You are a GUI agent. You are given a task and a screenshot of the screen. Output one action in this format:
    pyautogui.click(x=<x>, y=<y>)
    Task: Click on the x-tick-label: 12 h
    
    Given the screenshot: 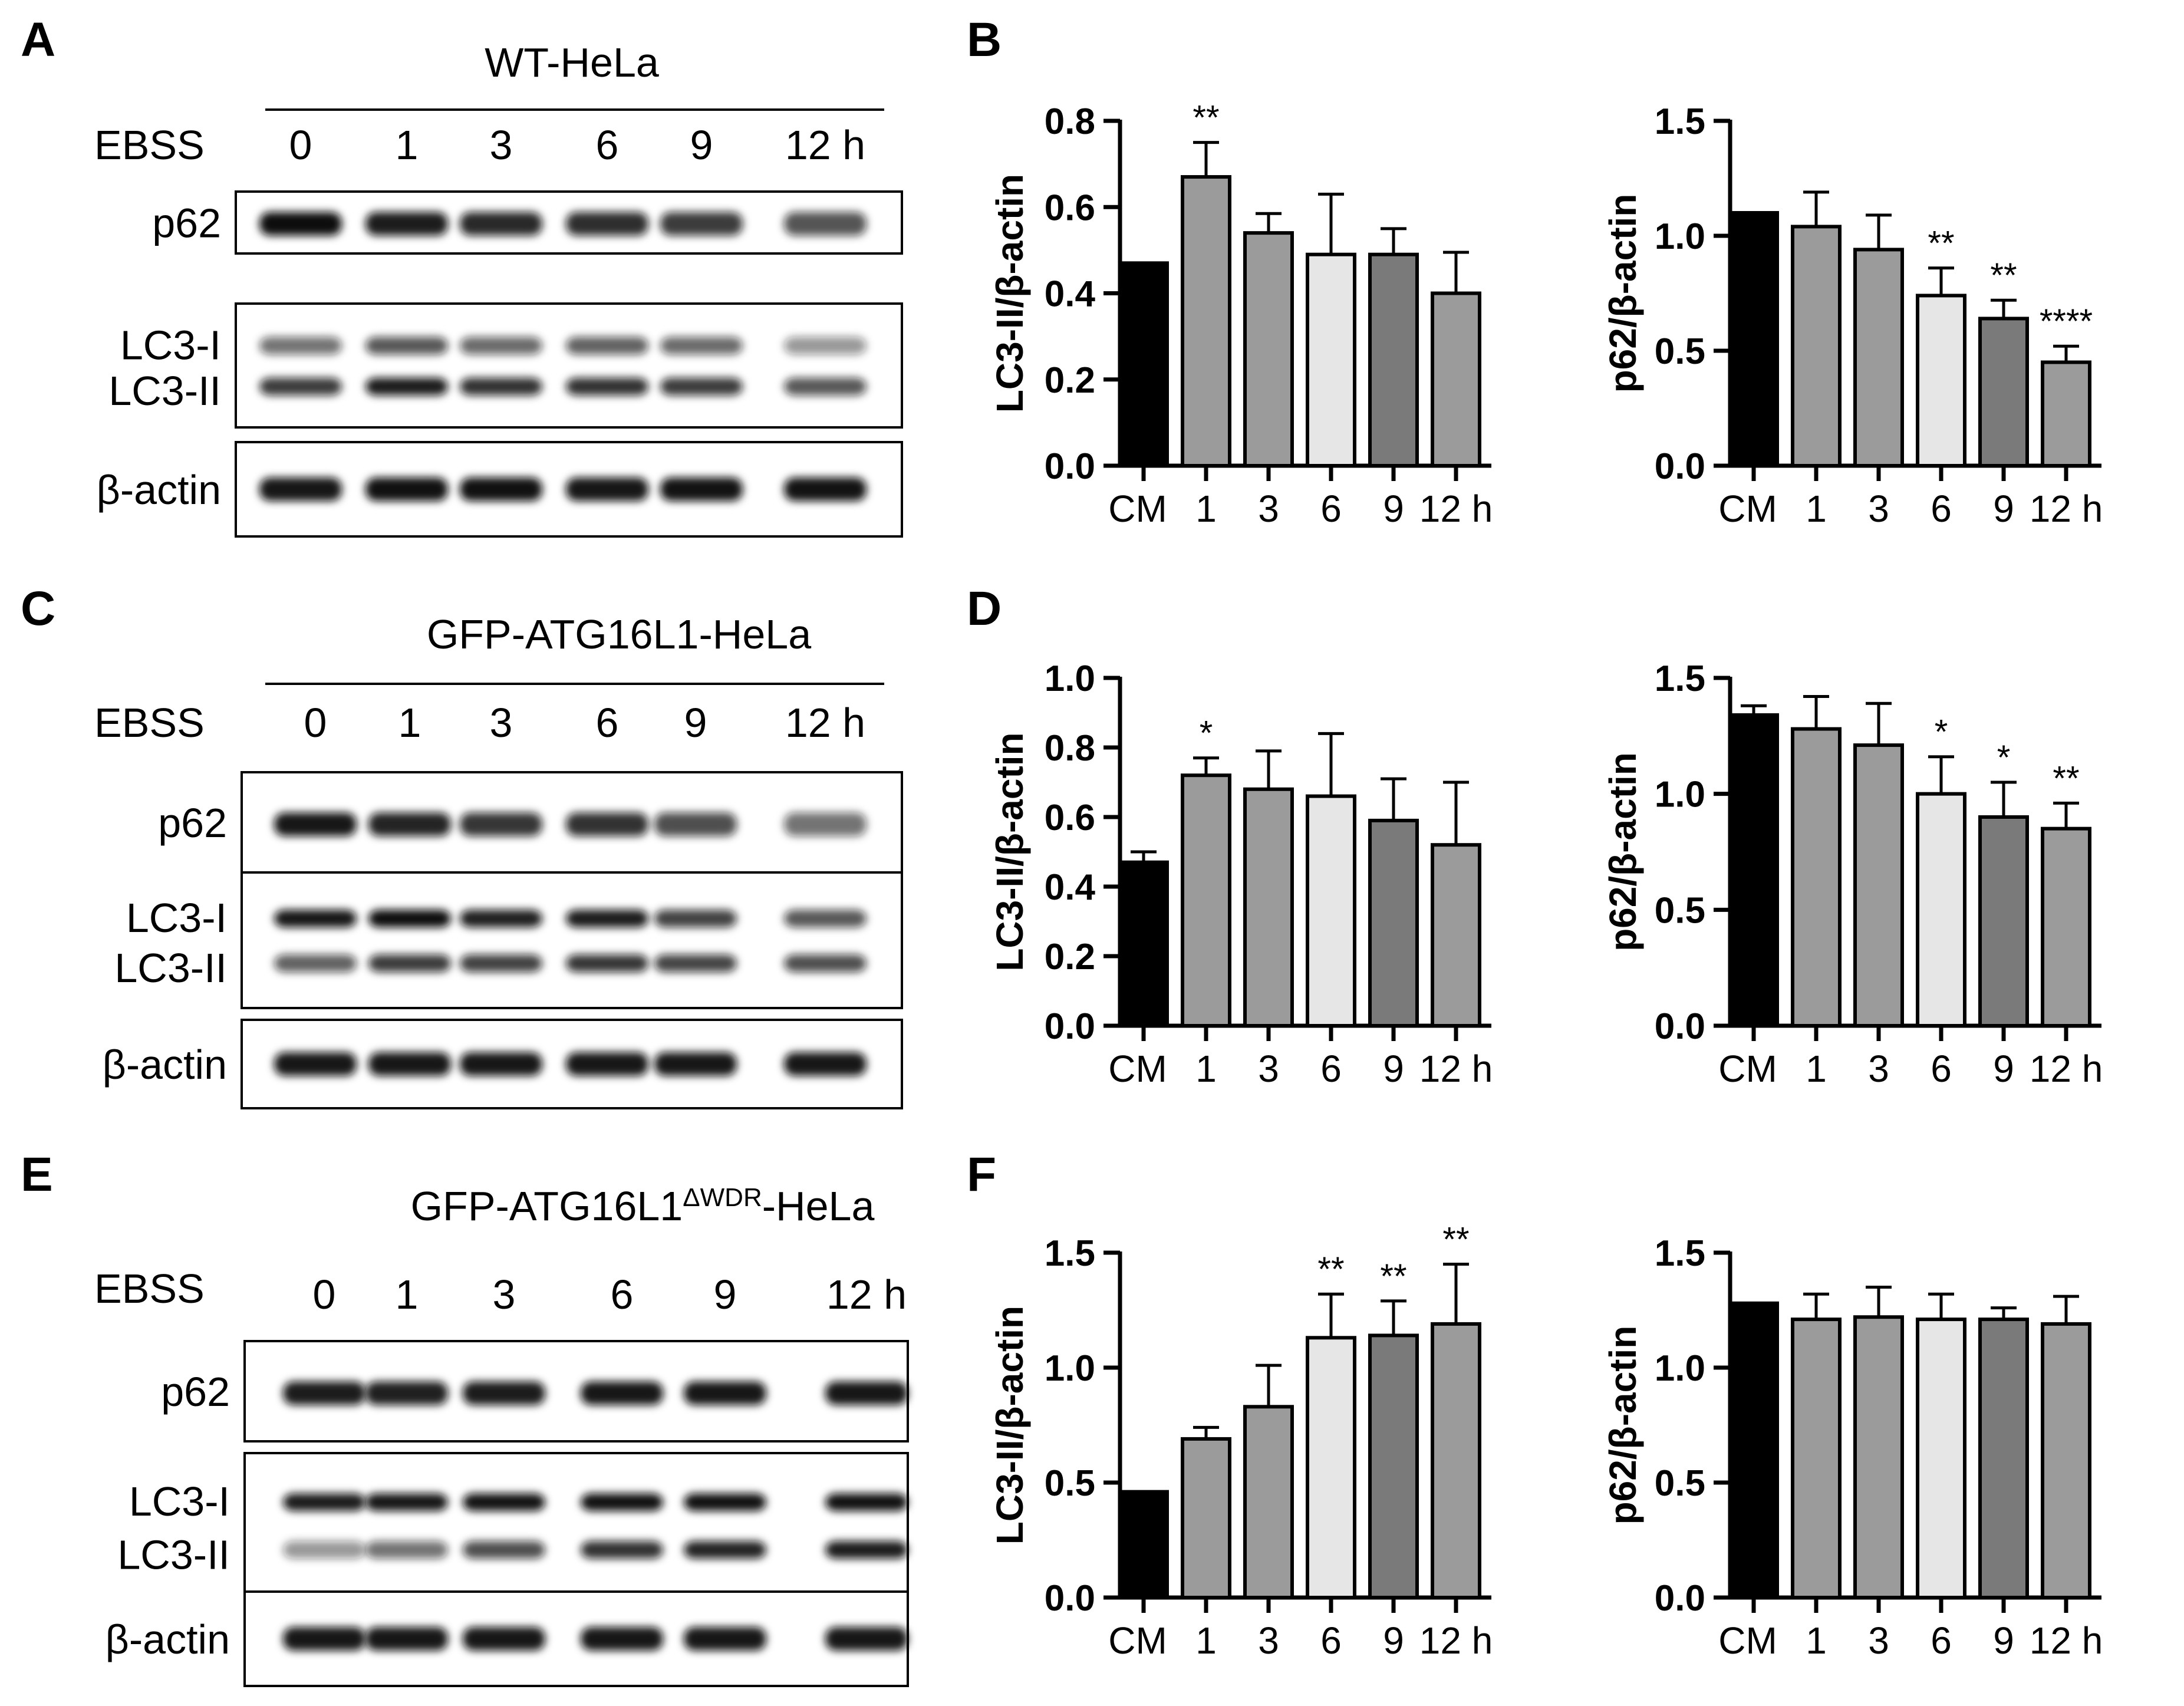 What is the action you would take?
    pyautogui.click(x=2066, y=1069)
    